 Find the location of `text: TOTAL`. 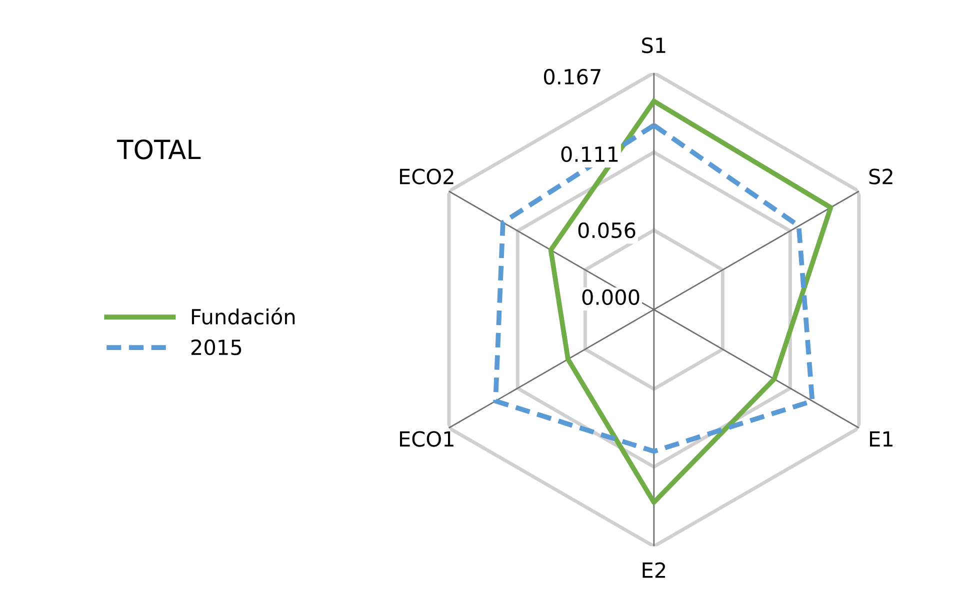

text: TOTAL is located at coordinates (159, 149).